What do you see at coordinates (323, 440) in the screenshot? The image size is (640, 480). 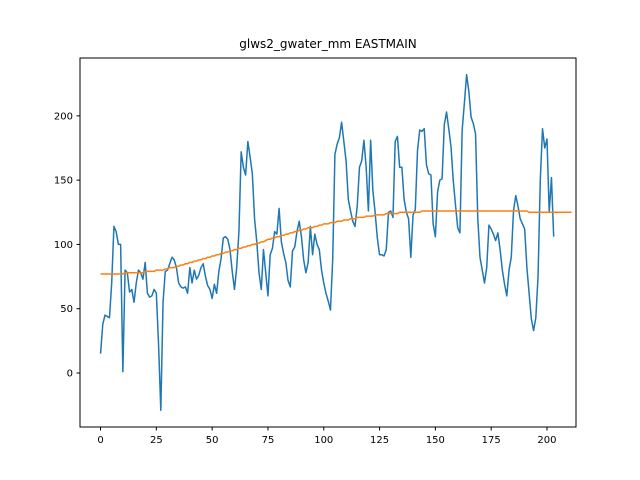 I see `x-tick-label: 100` at bounding box center [323, 440].